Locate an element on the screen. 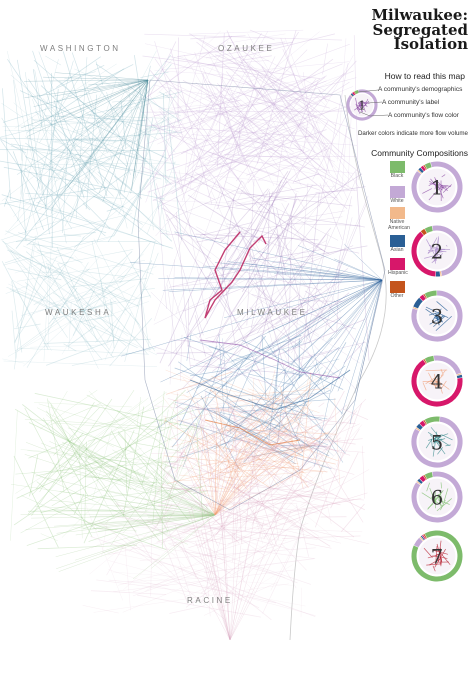  legend-item-black: Black is located at coordinates (397, 170).